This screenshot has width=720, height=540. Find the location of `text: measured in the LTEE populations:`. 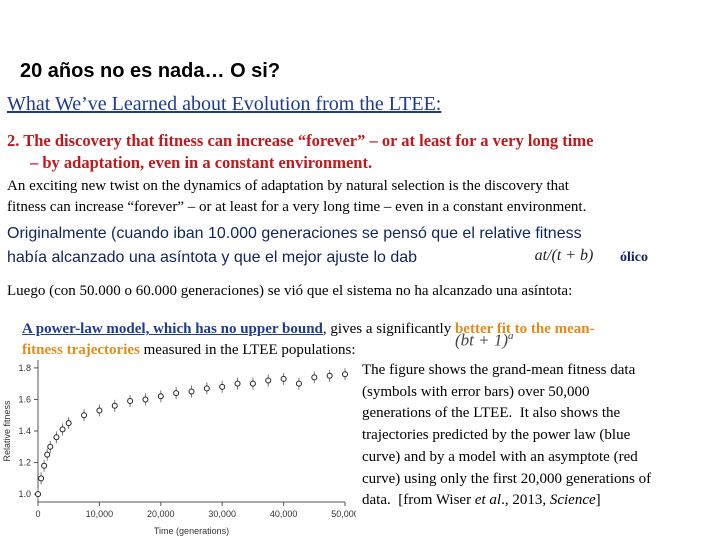

text: measured in the LTEE populations: is located at coordinates (247, 350).